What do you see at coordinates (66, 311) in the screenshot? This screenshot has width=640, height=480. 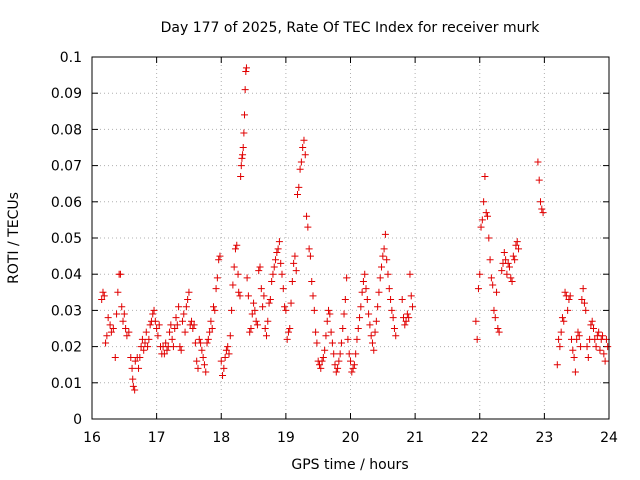 I see `y-tick-label: 0.03` at bounding box center [66, 311].